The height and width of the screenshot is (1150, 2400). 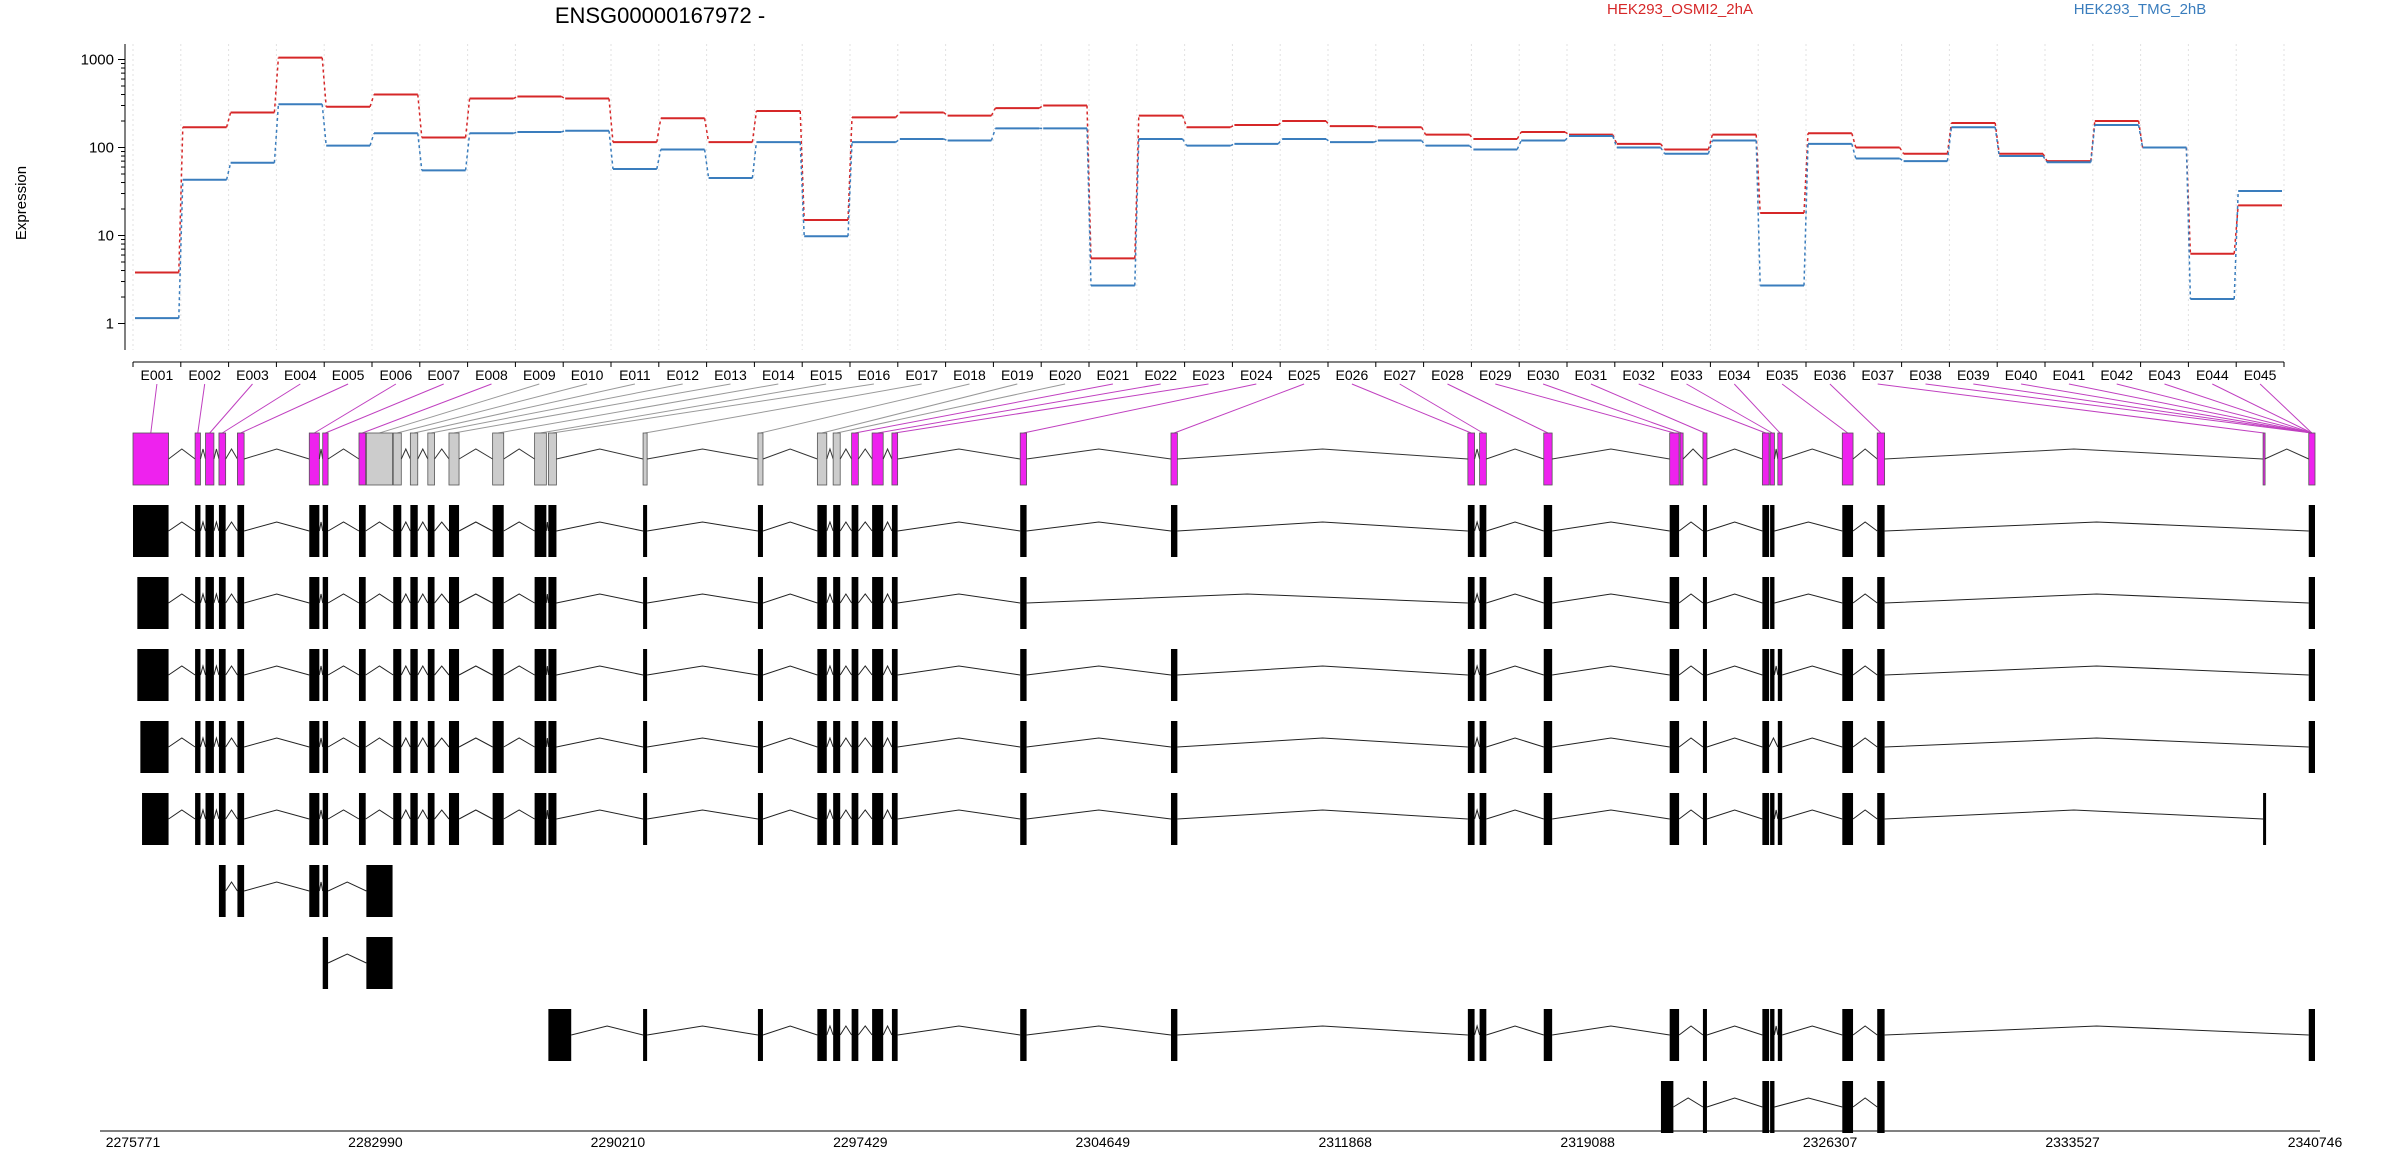 I want to click on coord-tick-label: 2333527, so click(x=2072, y=1142).